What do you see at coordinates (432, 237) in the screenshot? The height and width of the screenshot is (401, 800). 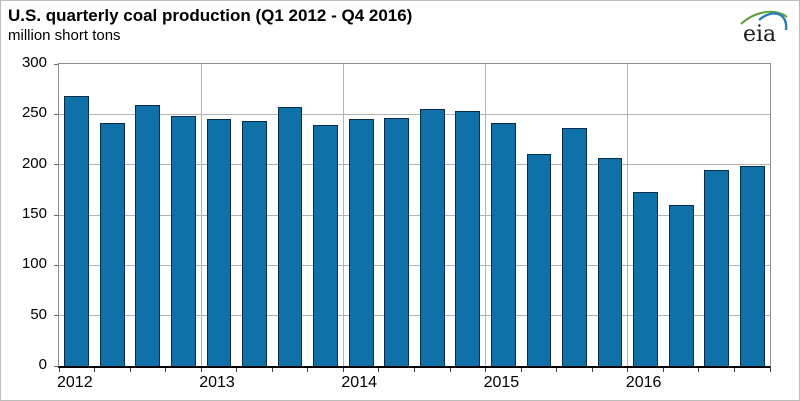 I see `bar-q3-2014` at bounding box center [432, 237].